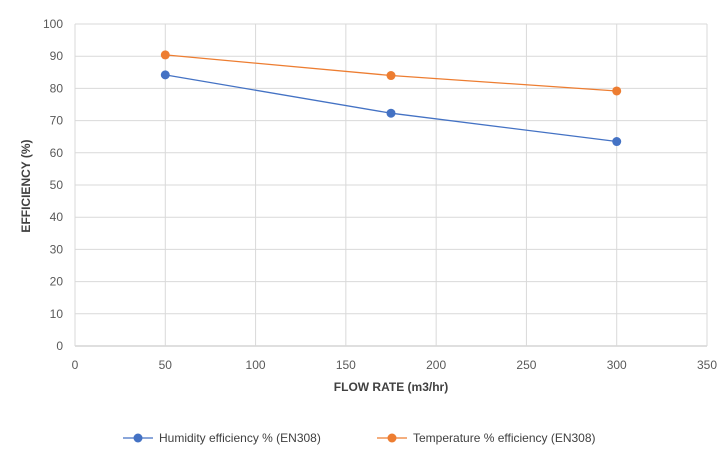  I want to click on y-tick-label: 70, so click(57, 121).